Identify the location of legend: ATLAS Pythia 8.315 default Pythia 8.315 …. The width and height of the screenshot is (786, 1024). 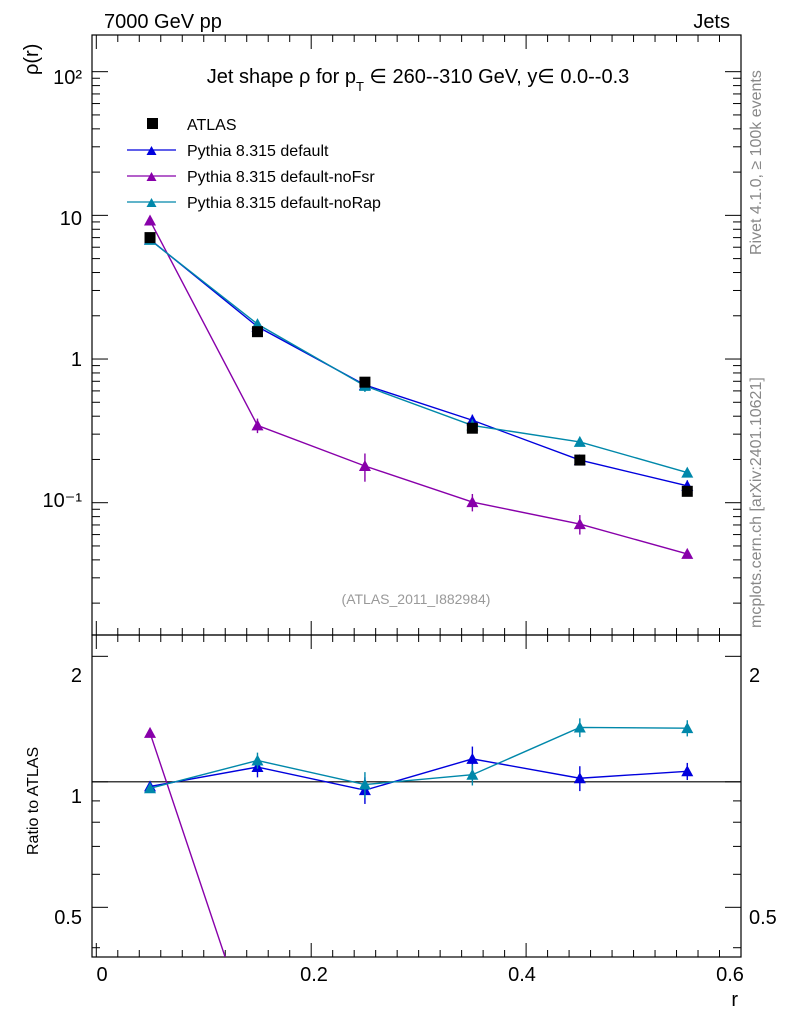
(254, 164).